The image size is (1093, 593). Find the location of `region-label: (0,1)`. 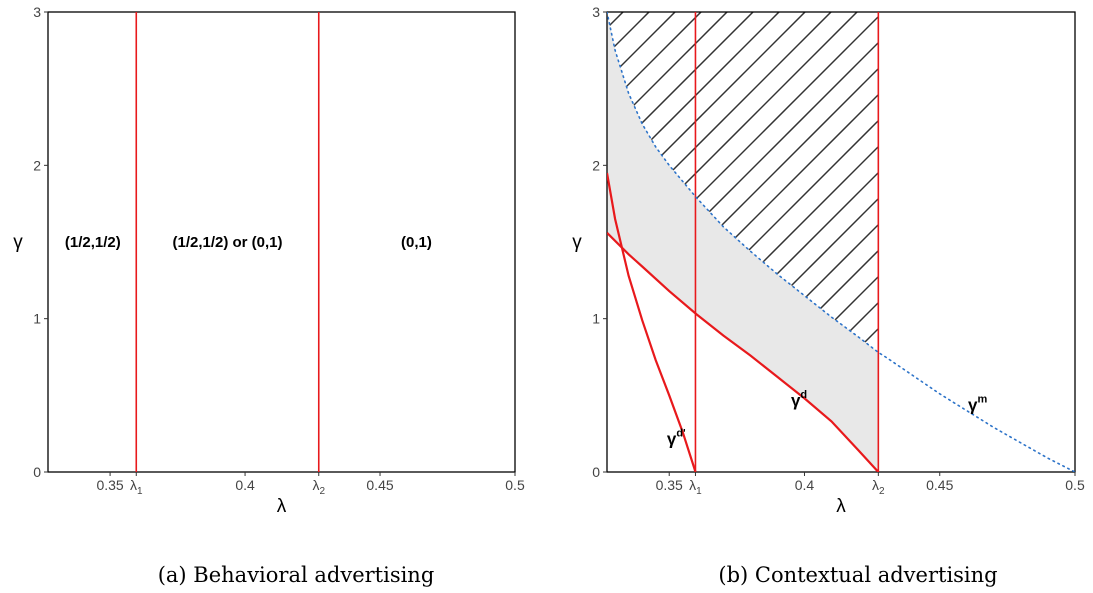

region-label: (0,1) is located at coordinates (416, 242).